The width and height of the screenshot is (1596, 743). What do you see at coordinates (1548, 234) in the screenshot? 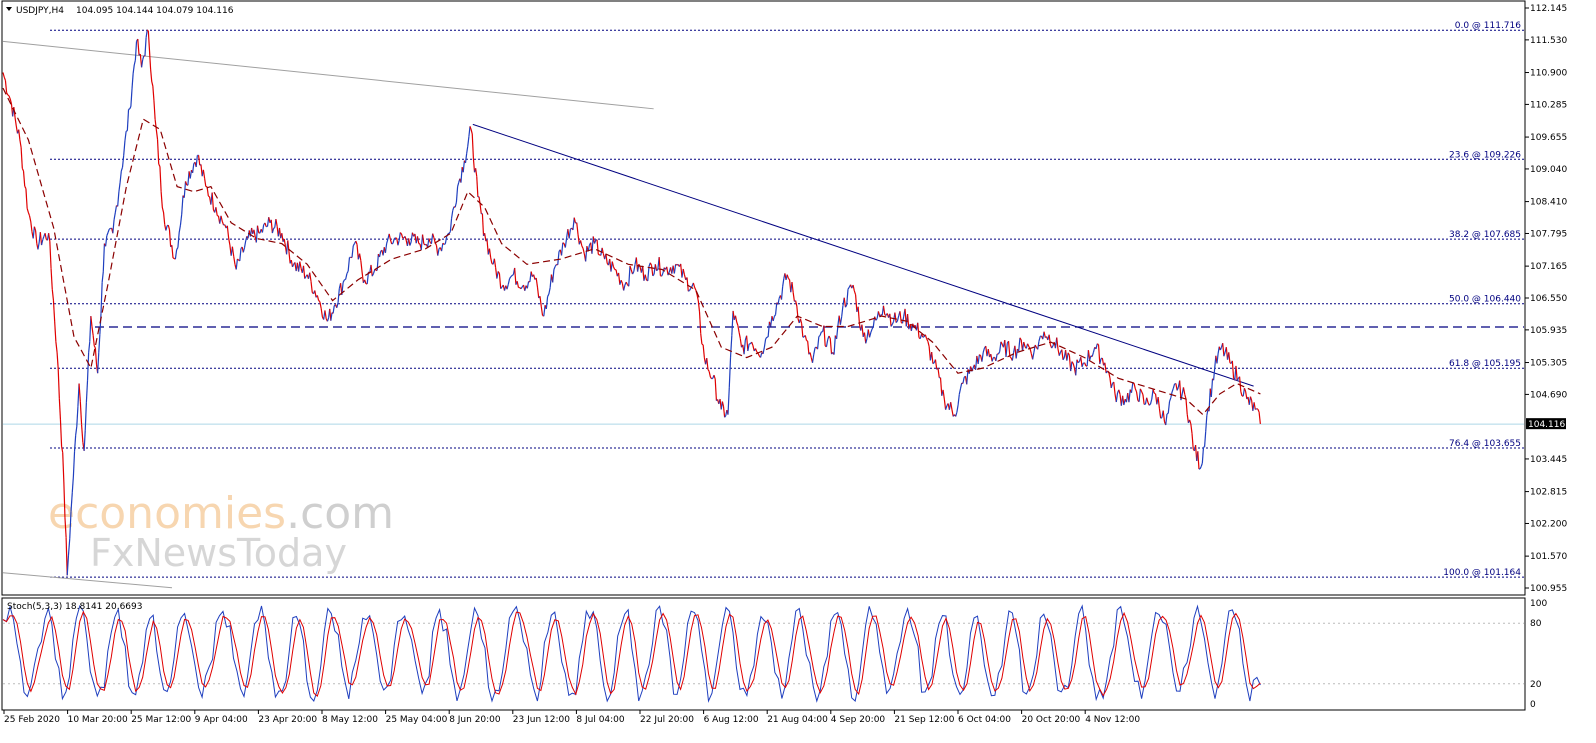
I see `price-tick-label: 107.795` at bounding box center [1548, 234].